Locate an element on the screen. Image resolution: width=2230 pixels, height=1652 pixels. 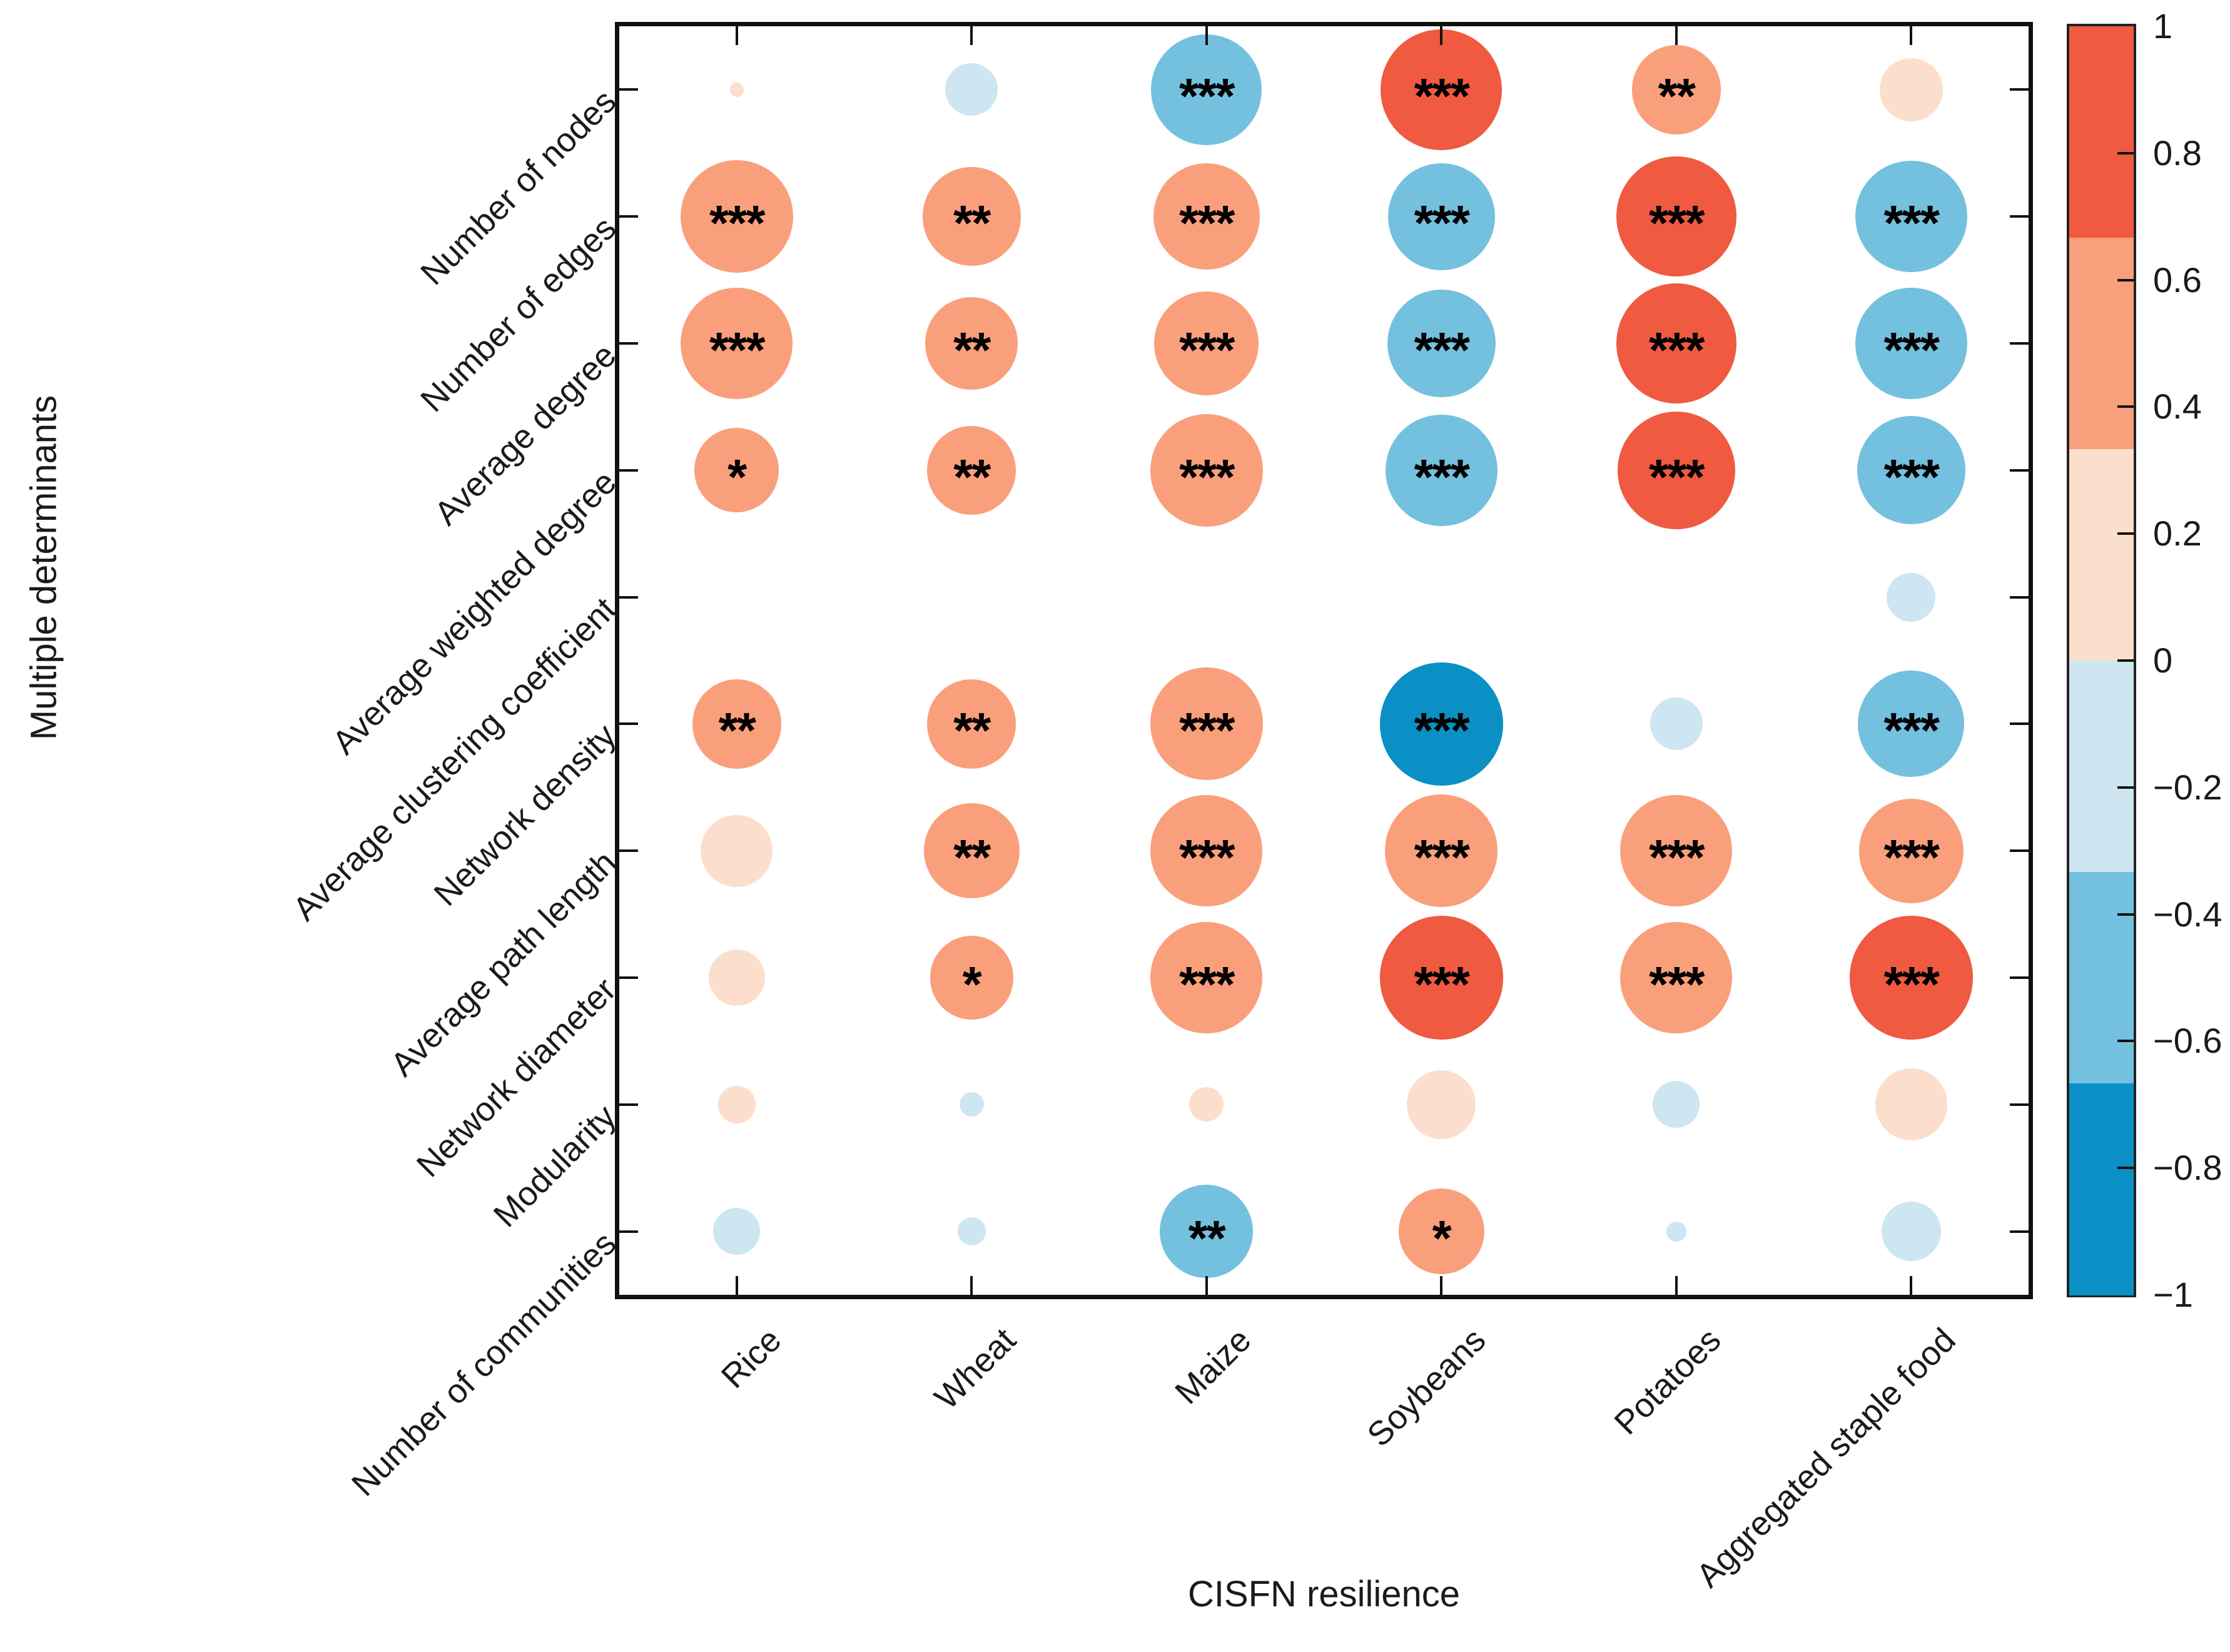
significance-stars-2-1: *** is located at coordinates (737, 223).